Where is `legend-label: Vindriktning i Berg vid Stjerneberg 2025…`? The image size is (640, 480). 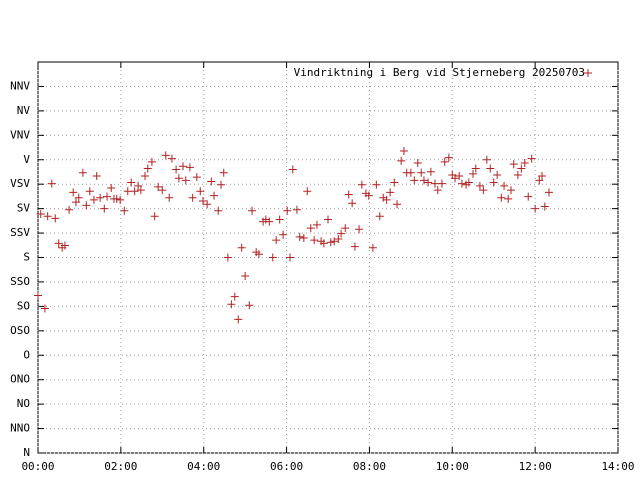 legend-label: Vindriktning i Berg vid Stjerneberg 2025… is located at coordinates (439, 72).